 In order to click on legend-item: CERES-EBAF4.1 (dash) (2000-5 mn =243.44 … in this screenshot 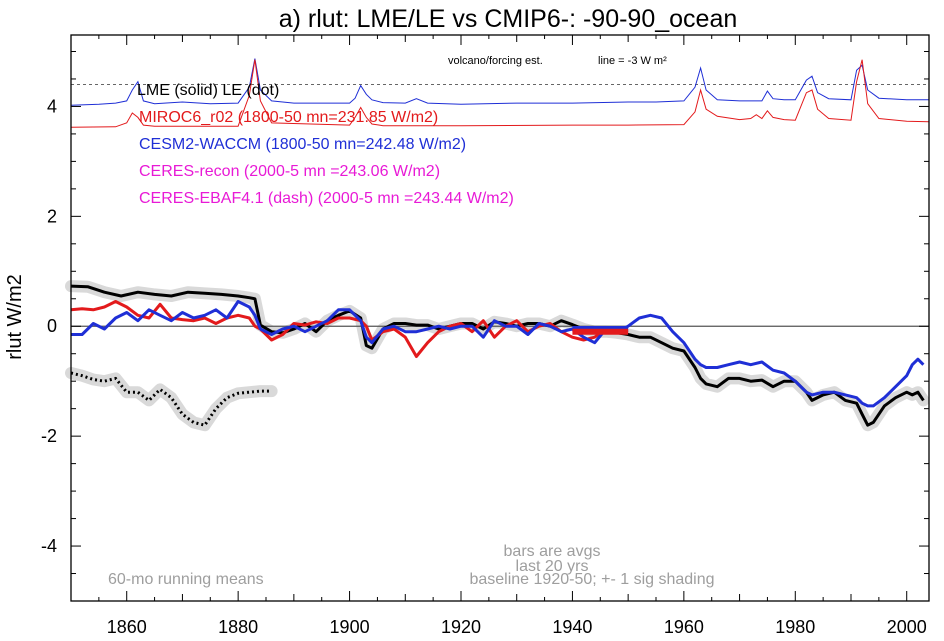, I will do `click(326, 198)`.